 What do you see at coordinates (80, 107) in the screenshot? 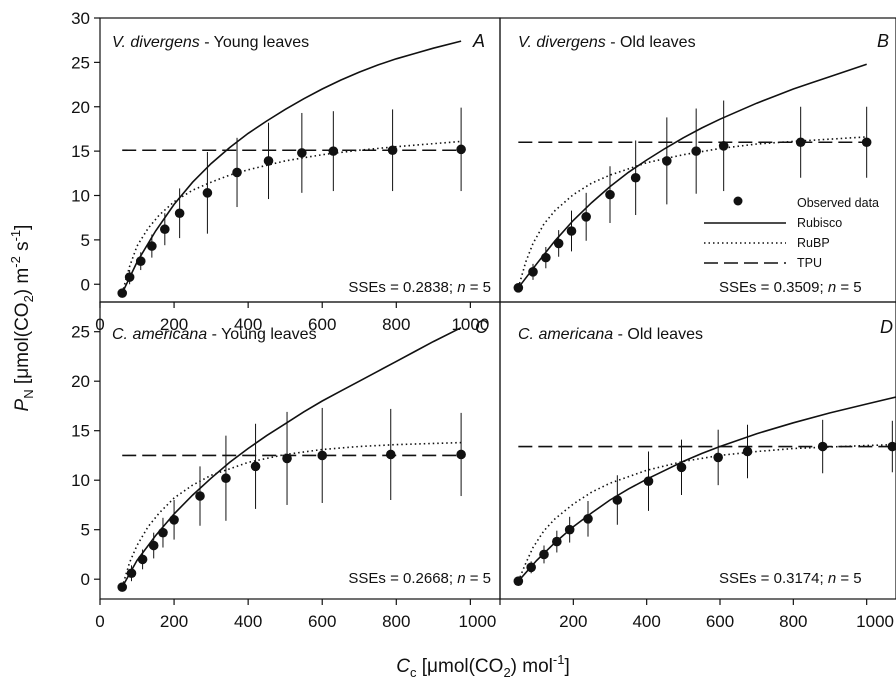
I see `panel-a-ytick-label: 20` at bounding box center [80, 107].